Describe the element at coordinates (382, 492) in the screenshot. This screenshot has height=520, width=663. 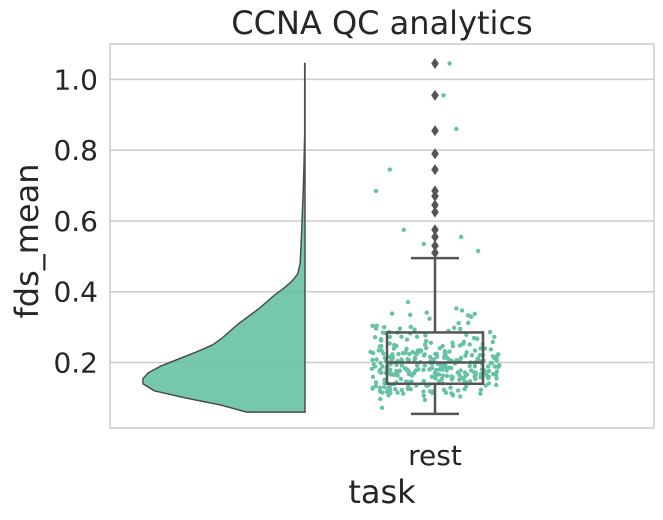
I see `x-axis-label: task` at that location.